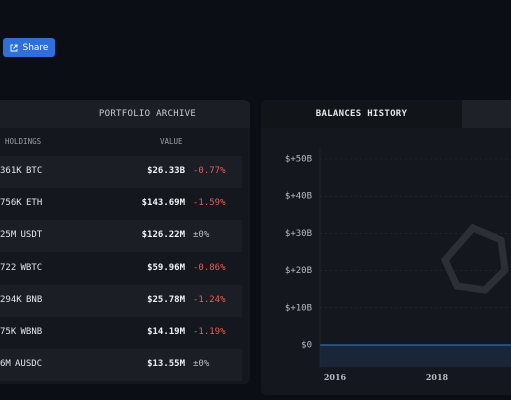 The image size is (511, 400). I want to click on share-label: Share, so click(35, 47).